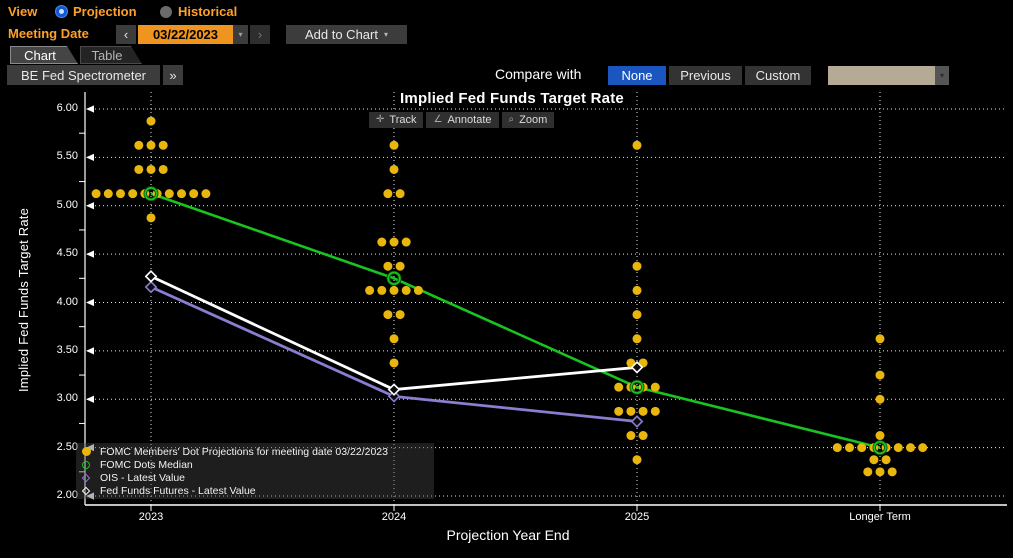  I want to click on zoom-button-label: Zoom, so click(533, 119).